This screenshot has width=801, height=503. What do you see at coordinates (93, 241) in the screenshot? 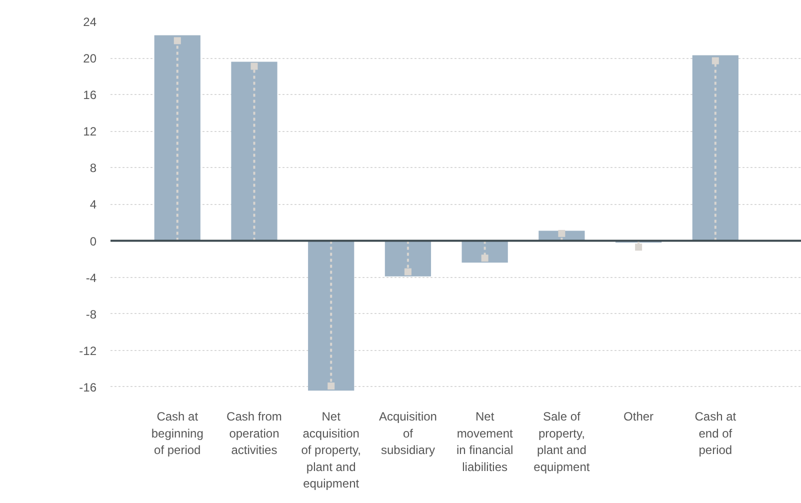
I see `y-tick-label: 0` at bounding box center [93, 241].